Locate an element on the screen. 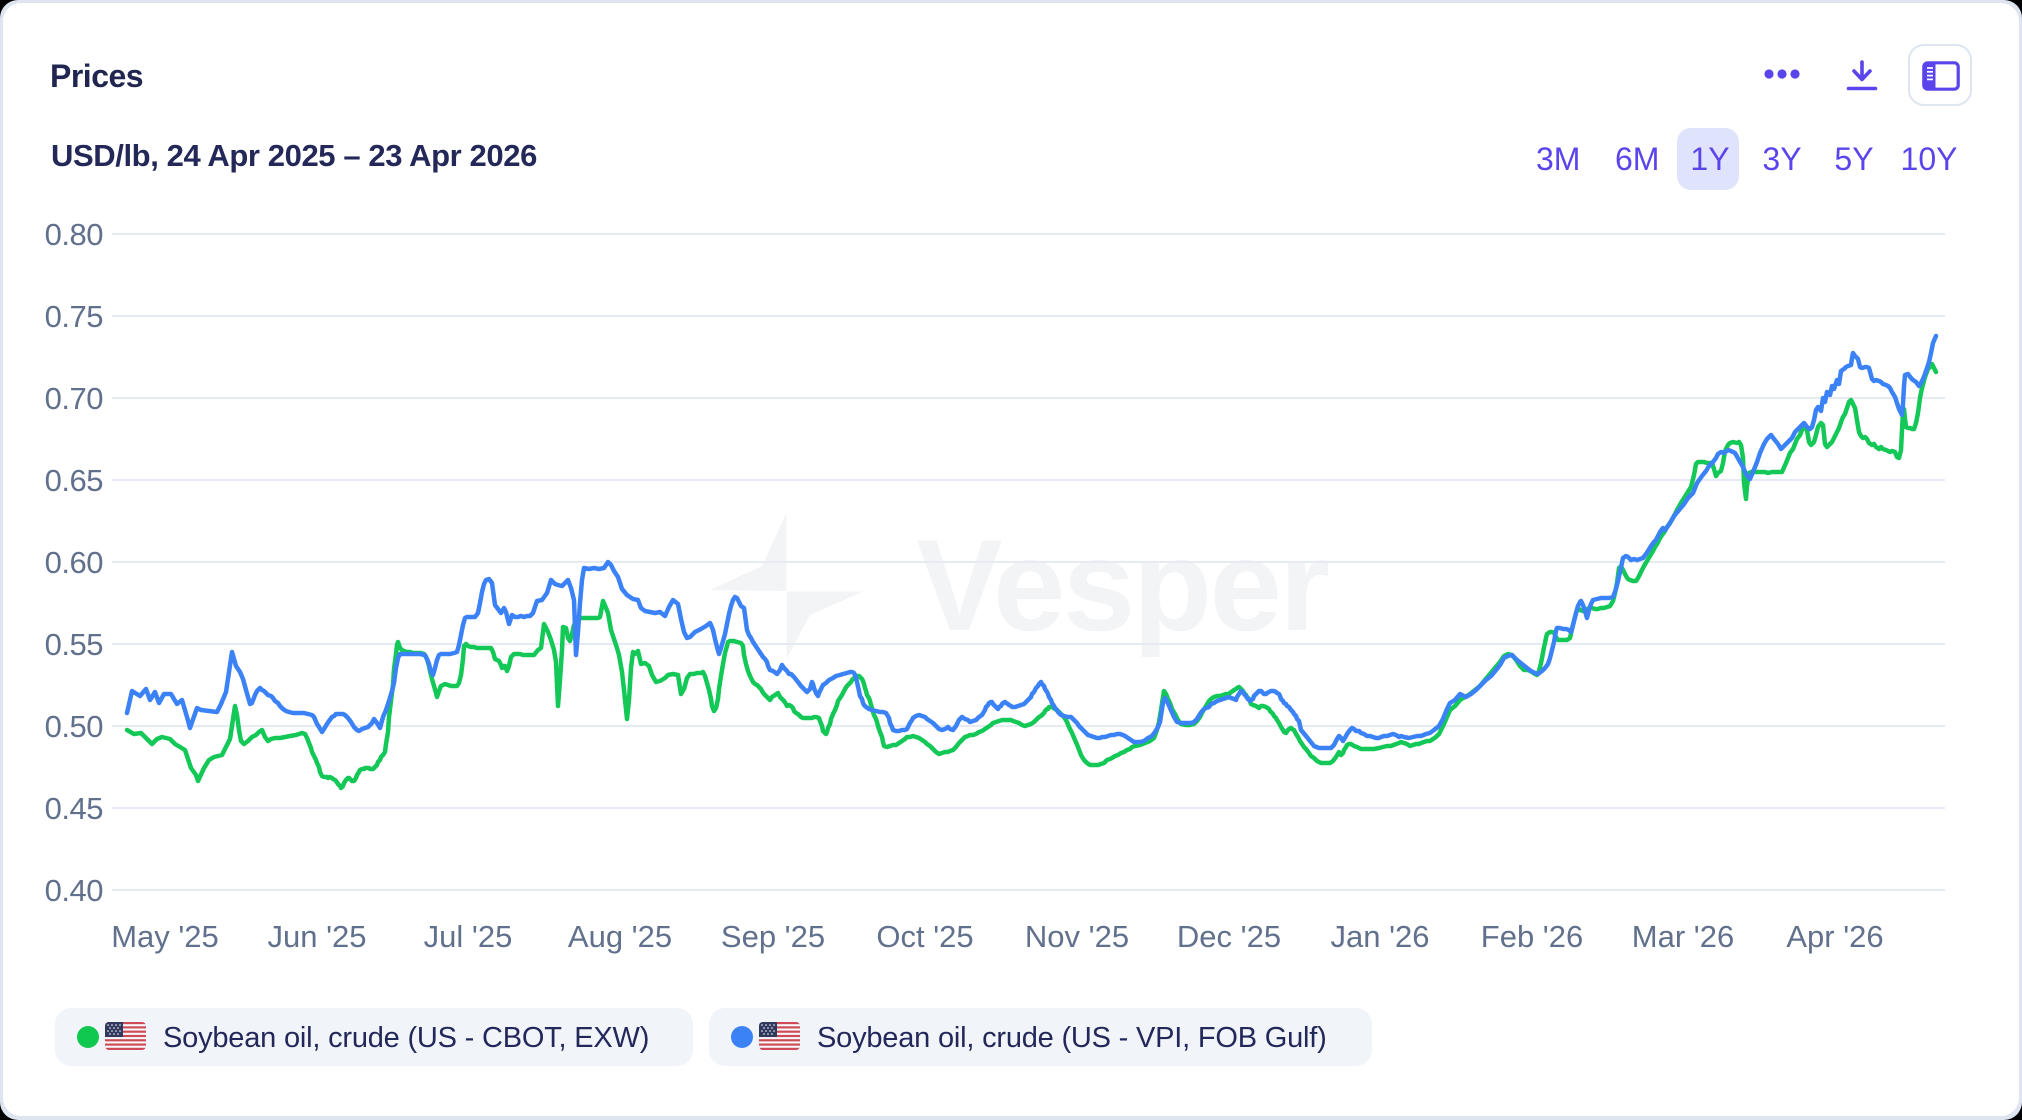 This screenshot has width=2022, height=1120. svg-text: Aug '25 is located at coordinates (620, 936).